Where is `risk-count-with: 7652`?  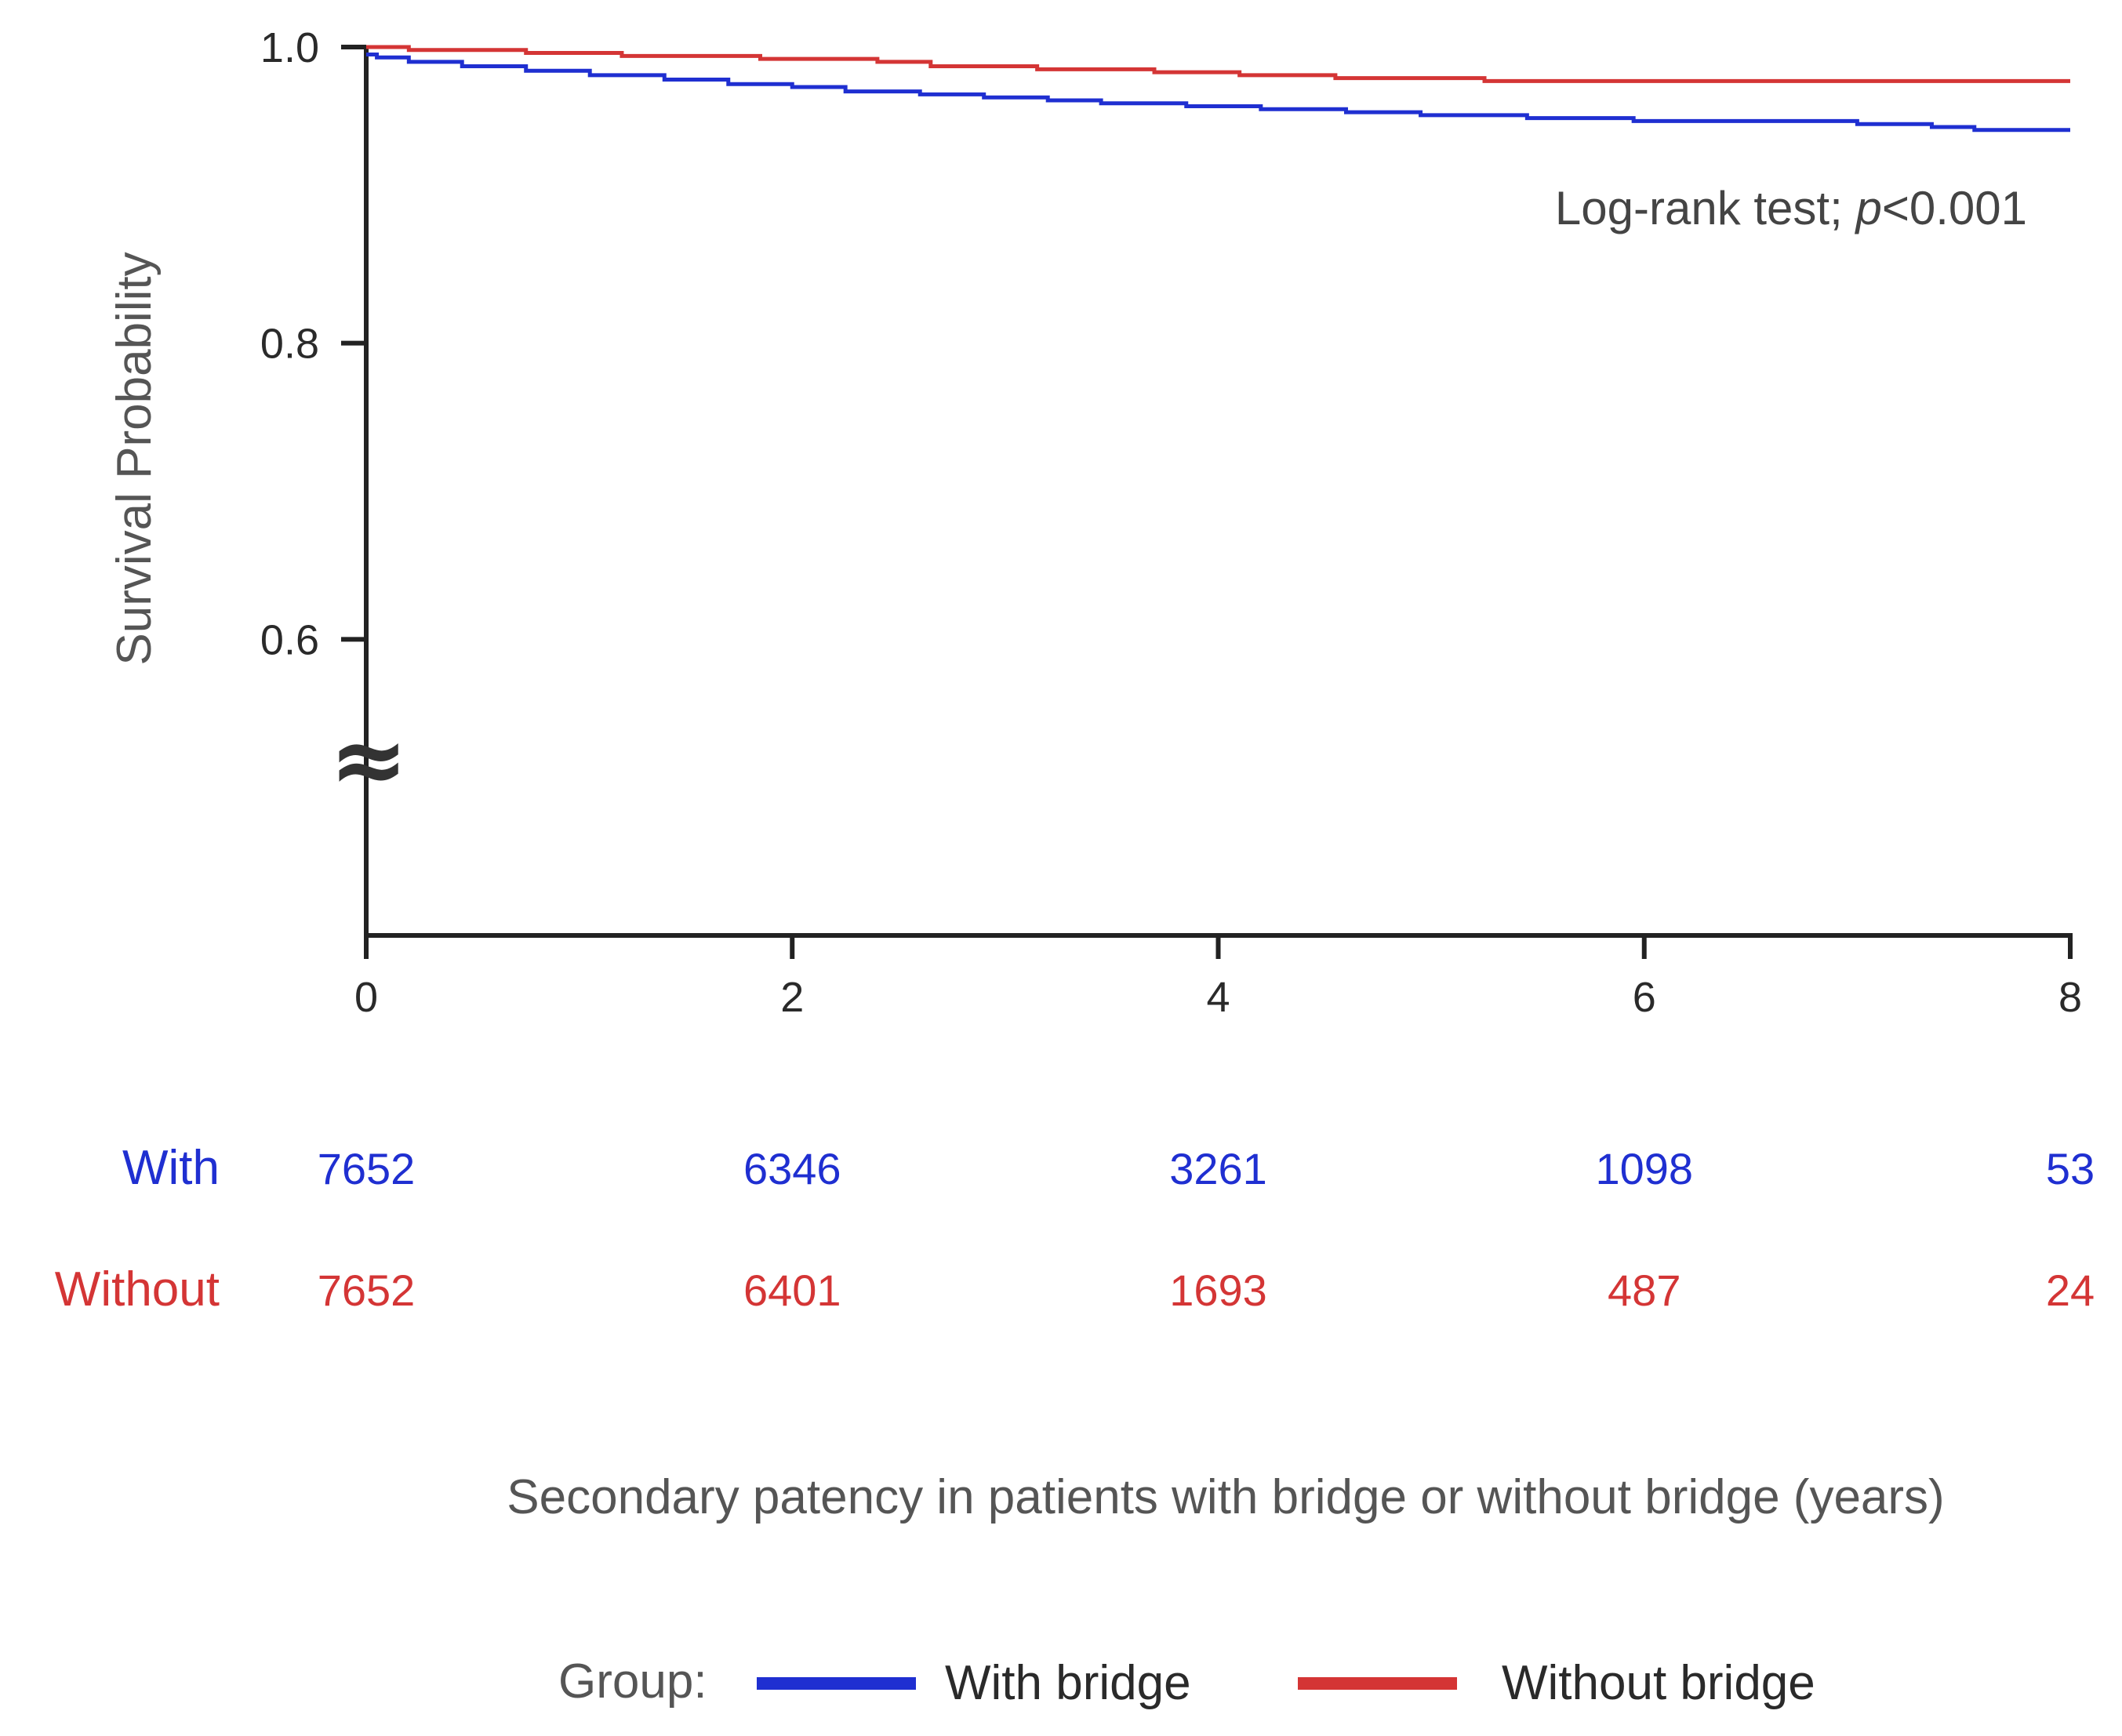
risk-count-with: 7652 is located at coordinates (367, 1168).